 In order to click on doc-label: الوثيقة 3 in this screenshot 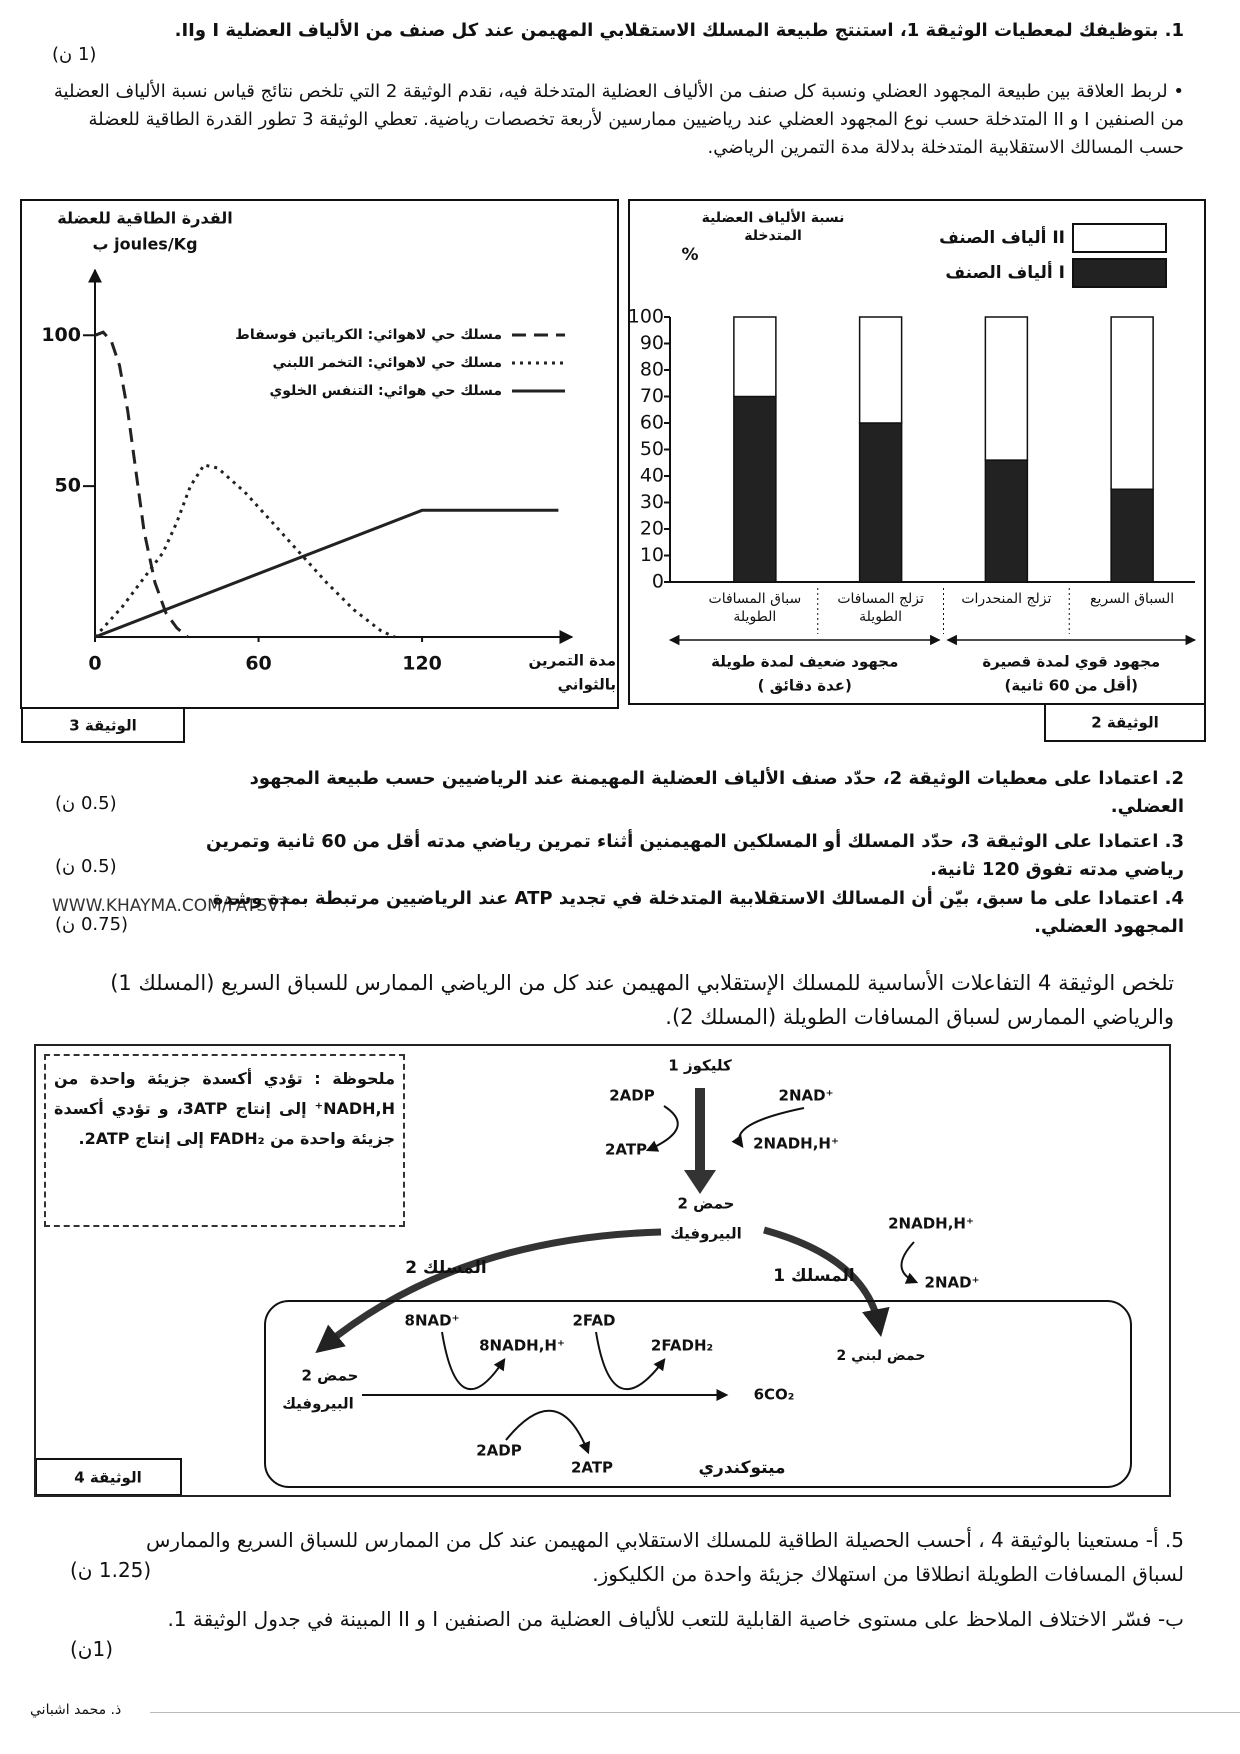, I will do `click(103, 726)`.